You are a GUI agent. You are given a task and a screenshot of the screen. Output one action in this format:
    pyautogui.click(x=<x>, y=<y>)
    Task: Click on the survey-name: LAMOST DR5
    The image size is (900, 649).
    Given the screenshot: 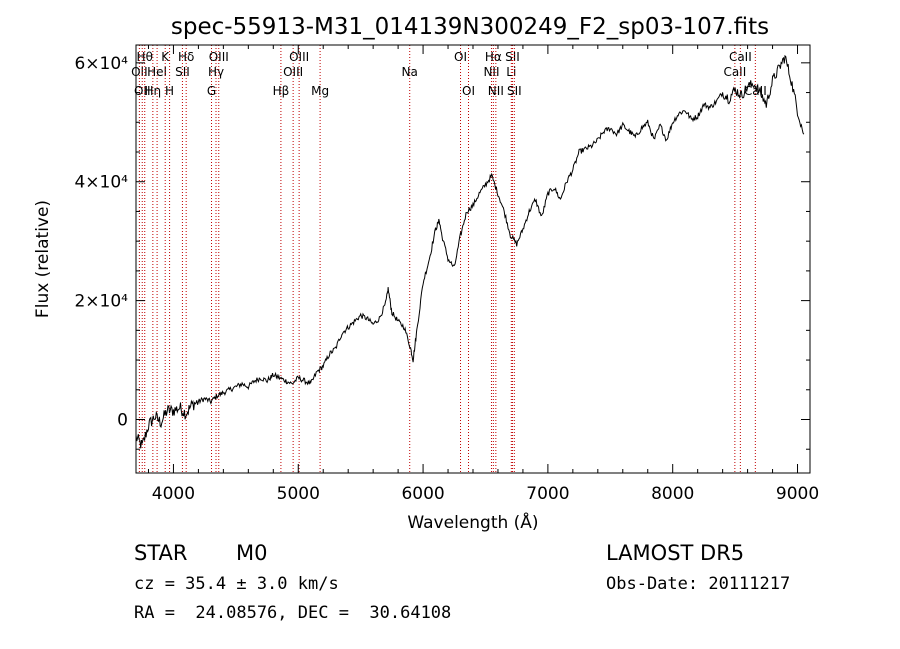 What is the action you would take?
    pyautogui.click(x=675, y=553)
    